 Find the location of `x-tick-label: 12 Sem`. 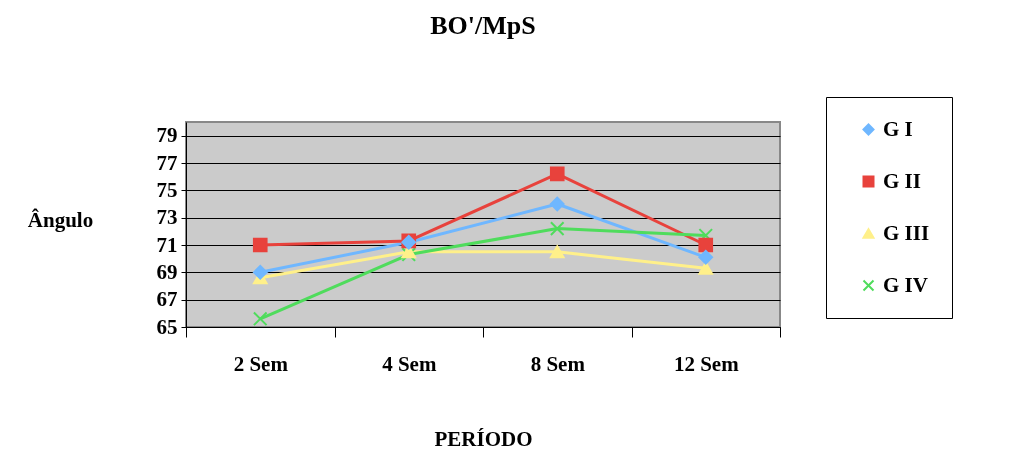

x-tick-label: 12 Sem is located at coordinates (706, 363).